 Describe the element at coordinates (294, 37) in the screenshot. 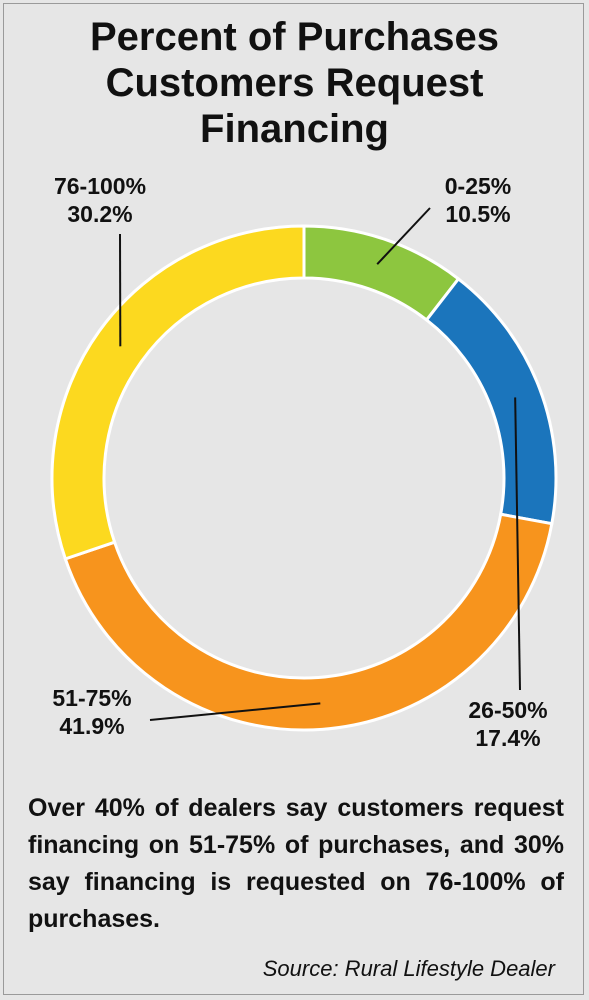

I see `title-line-1: Percent of Purchases` at that location.